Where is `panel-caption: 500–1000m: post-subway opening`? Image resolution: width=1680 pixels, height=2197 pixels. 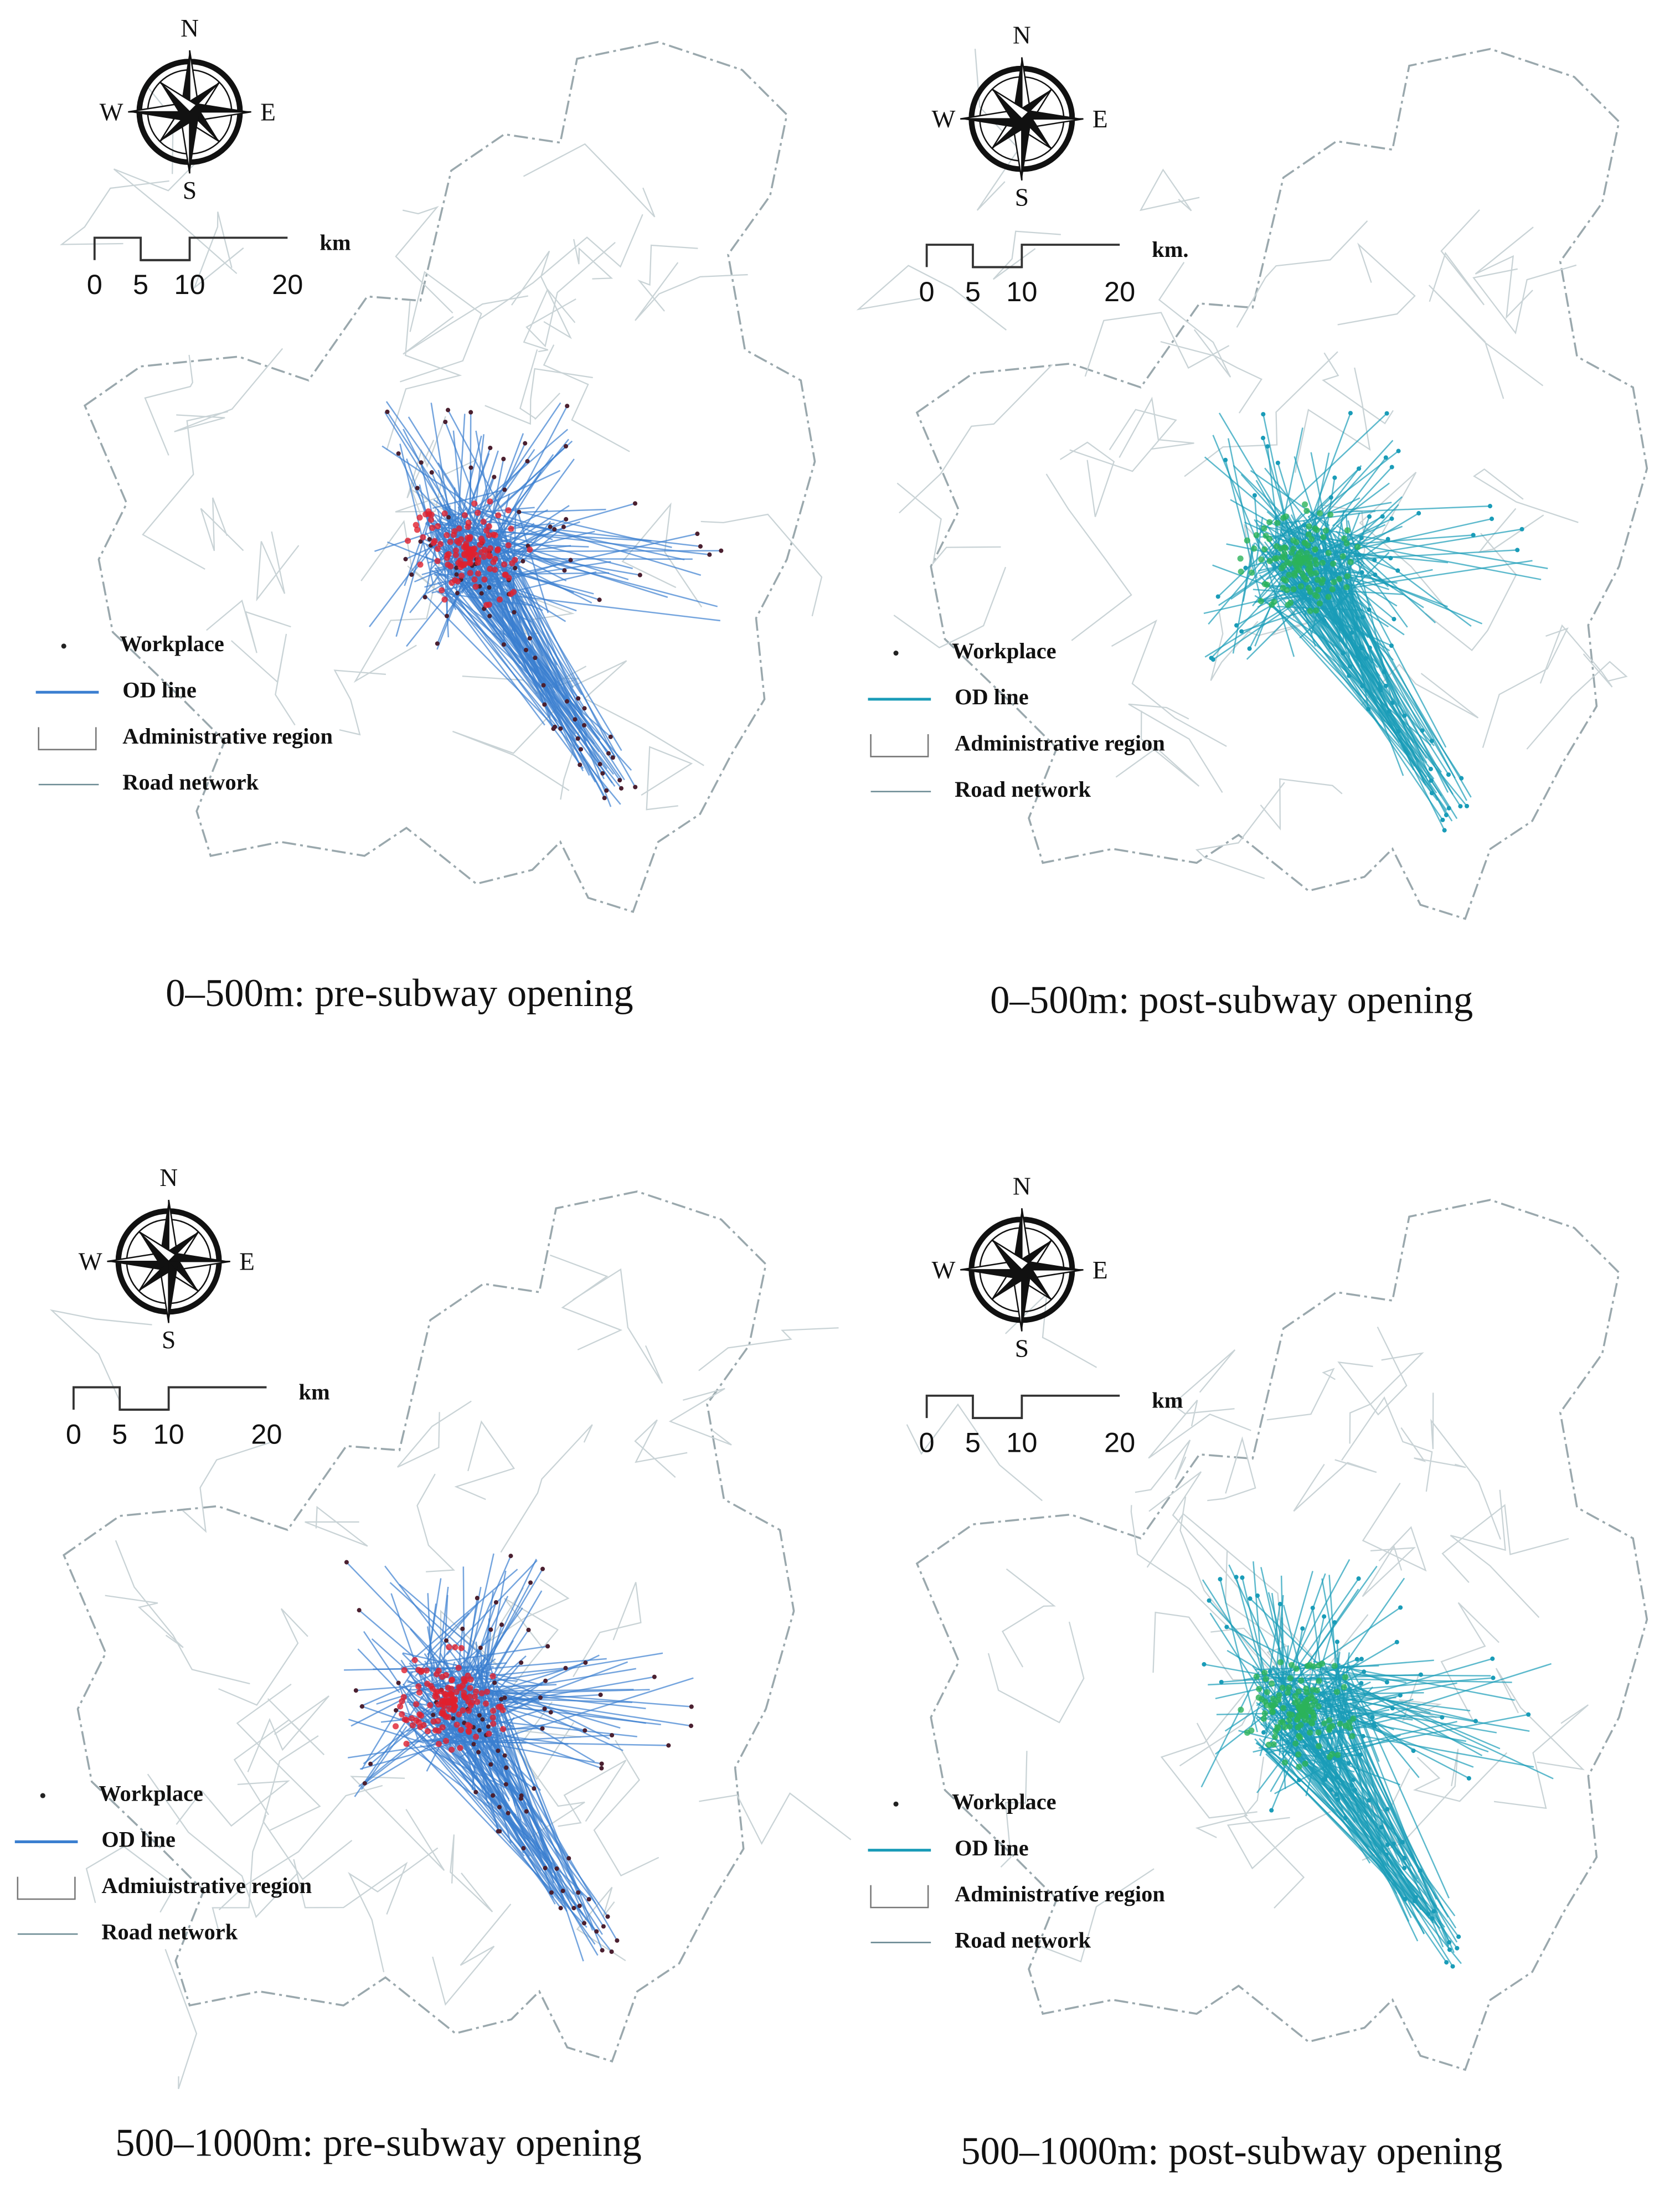
panel-caption: 500–1000m: post-subway opening is located at coordinates (1231, 2151).